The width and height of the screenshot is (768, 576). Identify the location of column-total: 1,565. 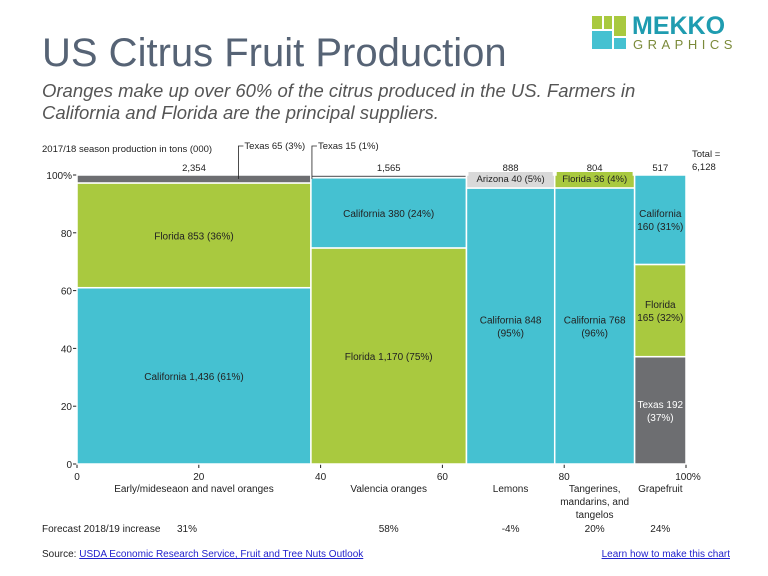
(389, 168).